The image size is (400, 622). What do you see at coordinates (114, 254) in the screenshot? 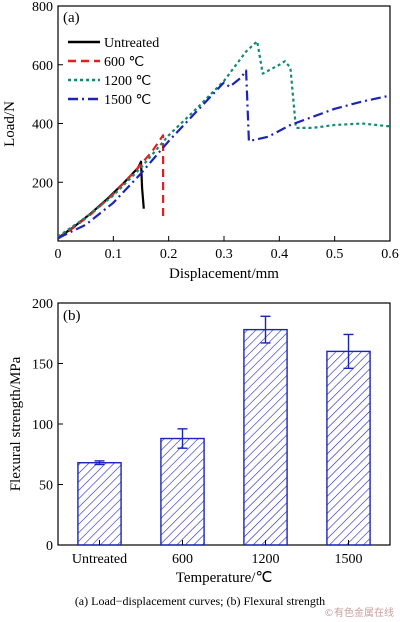
I see `x-tick-label-a: 0.1` at bounding box center [114, 254].